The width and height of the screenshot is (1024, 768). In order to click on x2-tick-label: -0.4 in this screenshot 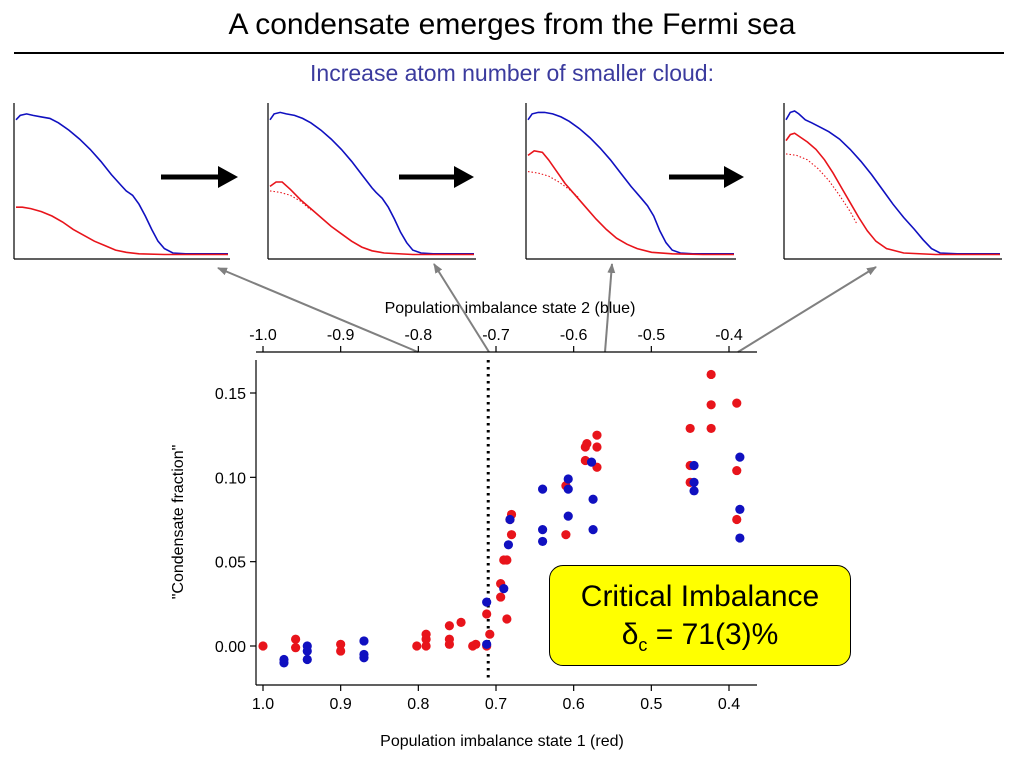, I will do `click(729, 335)`.